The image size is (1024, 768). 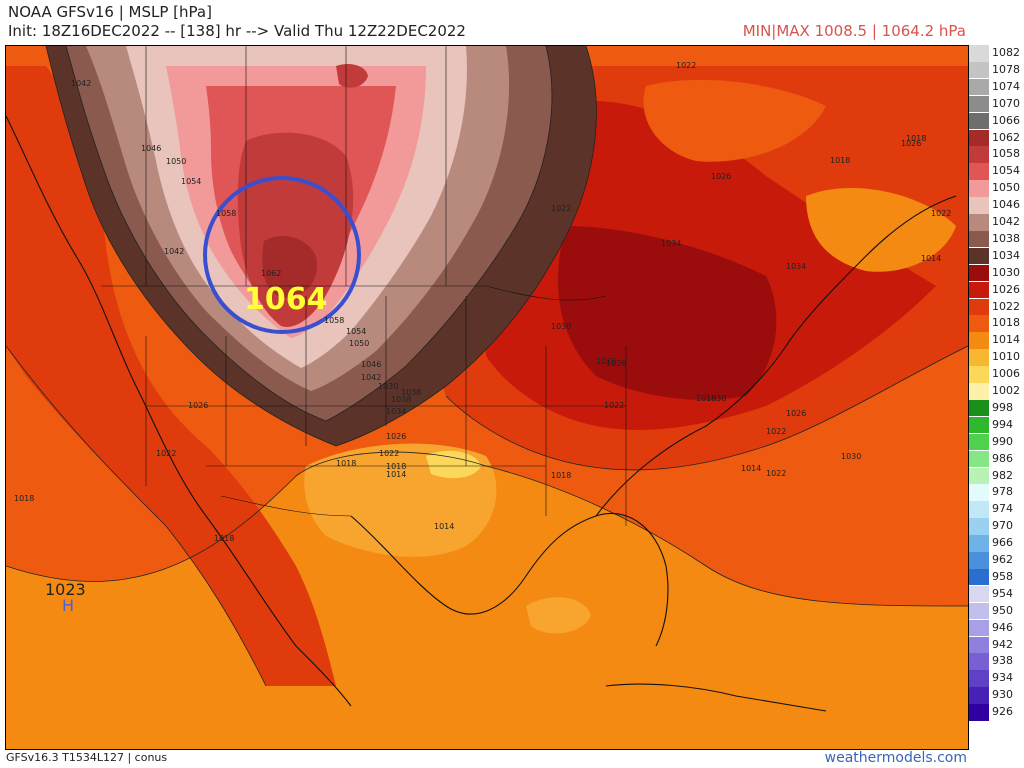 I want to click on colorbar-label: 1054, so click(x=1006, y=171).